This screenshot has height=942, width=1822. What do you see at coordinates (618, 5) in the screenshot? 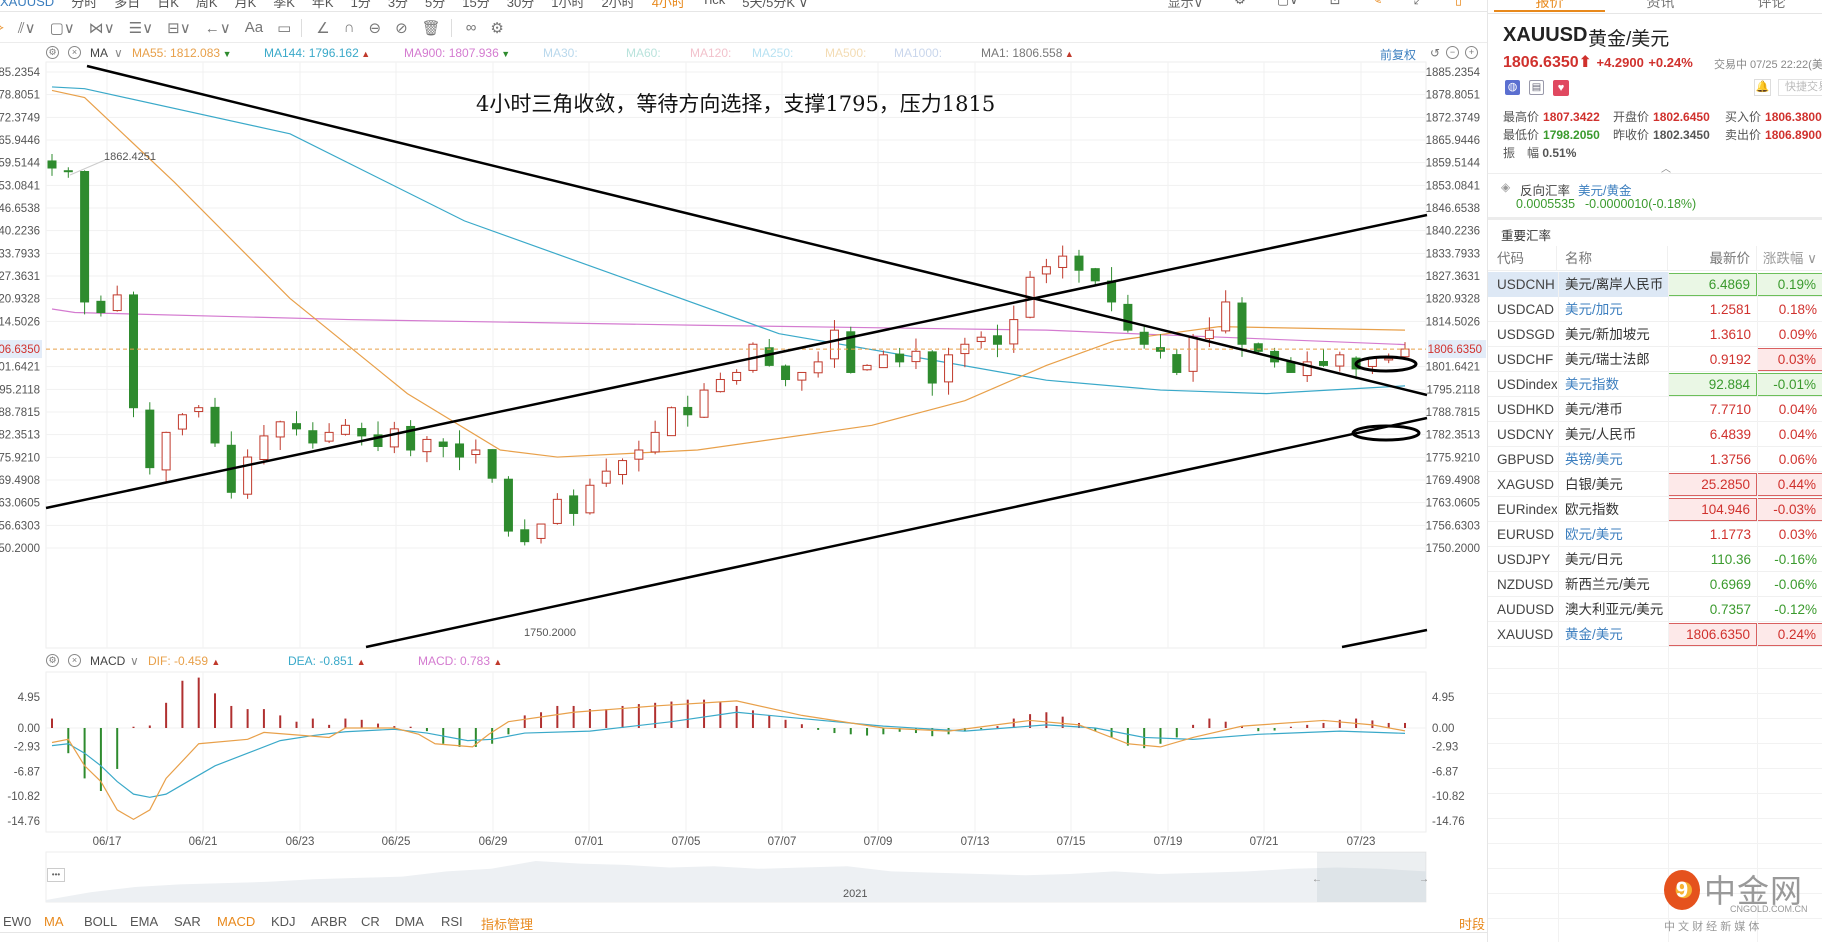
I see `period-item: 2小时` at bounding box center [618, 5].